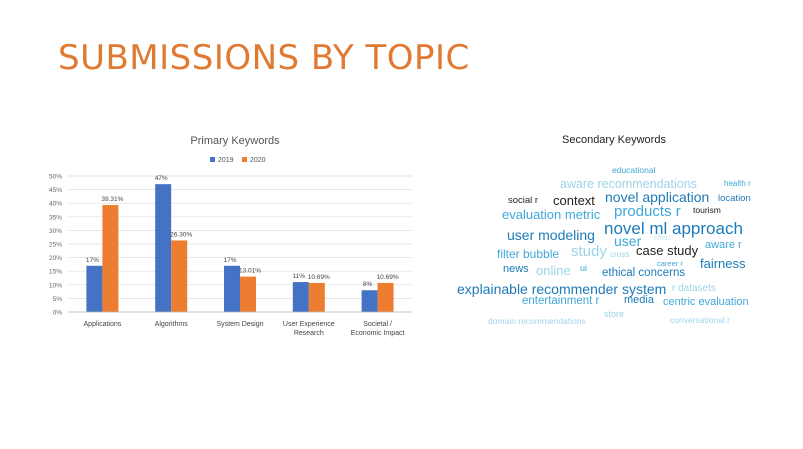 The width and height of the screenshot is (803, 449). Describe the element at coordinates (561, 301) in the screenshot. I see `wordcloud-word: entertainment r` at that location.